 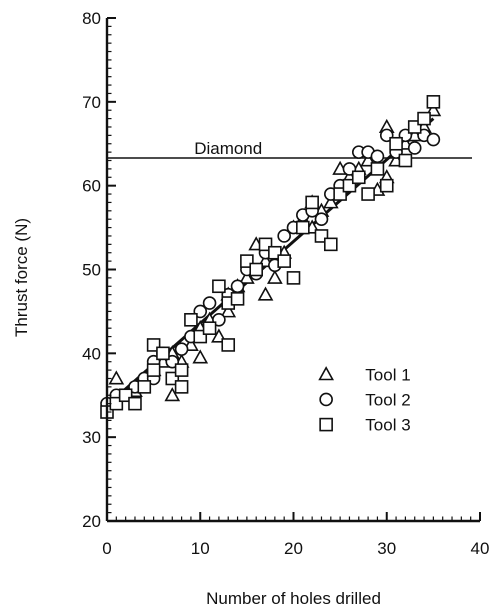 What do you see at coordinates (326, 424) in the screenshot?
I see `square-legend-icon` at bounding box center [326, 424].